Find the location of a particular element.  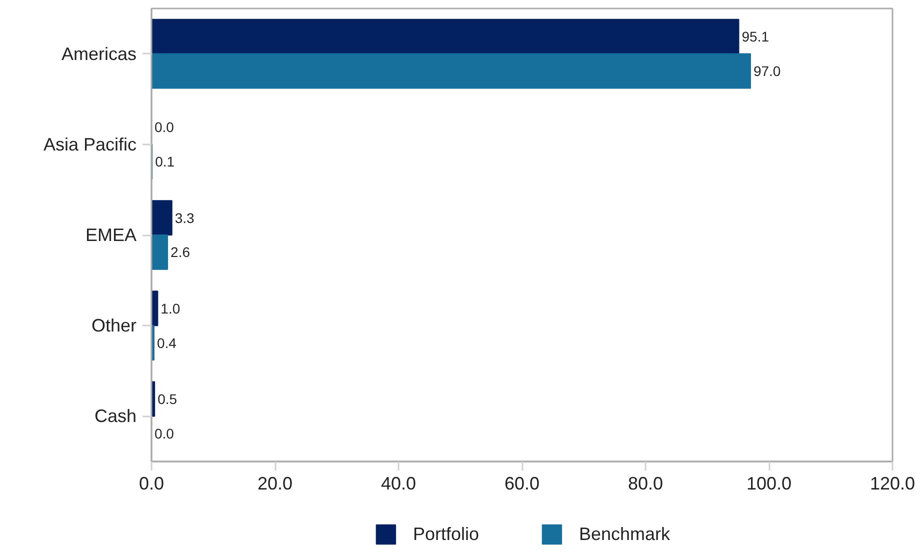

y-tick-label: Cash is located at coordinates (115, 416).